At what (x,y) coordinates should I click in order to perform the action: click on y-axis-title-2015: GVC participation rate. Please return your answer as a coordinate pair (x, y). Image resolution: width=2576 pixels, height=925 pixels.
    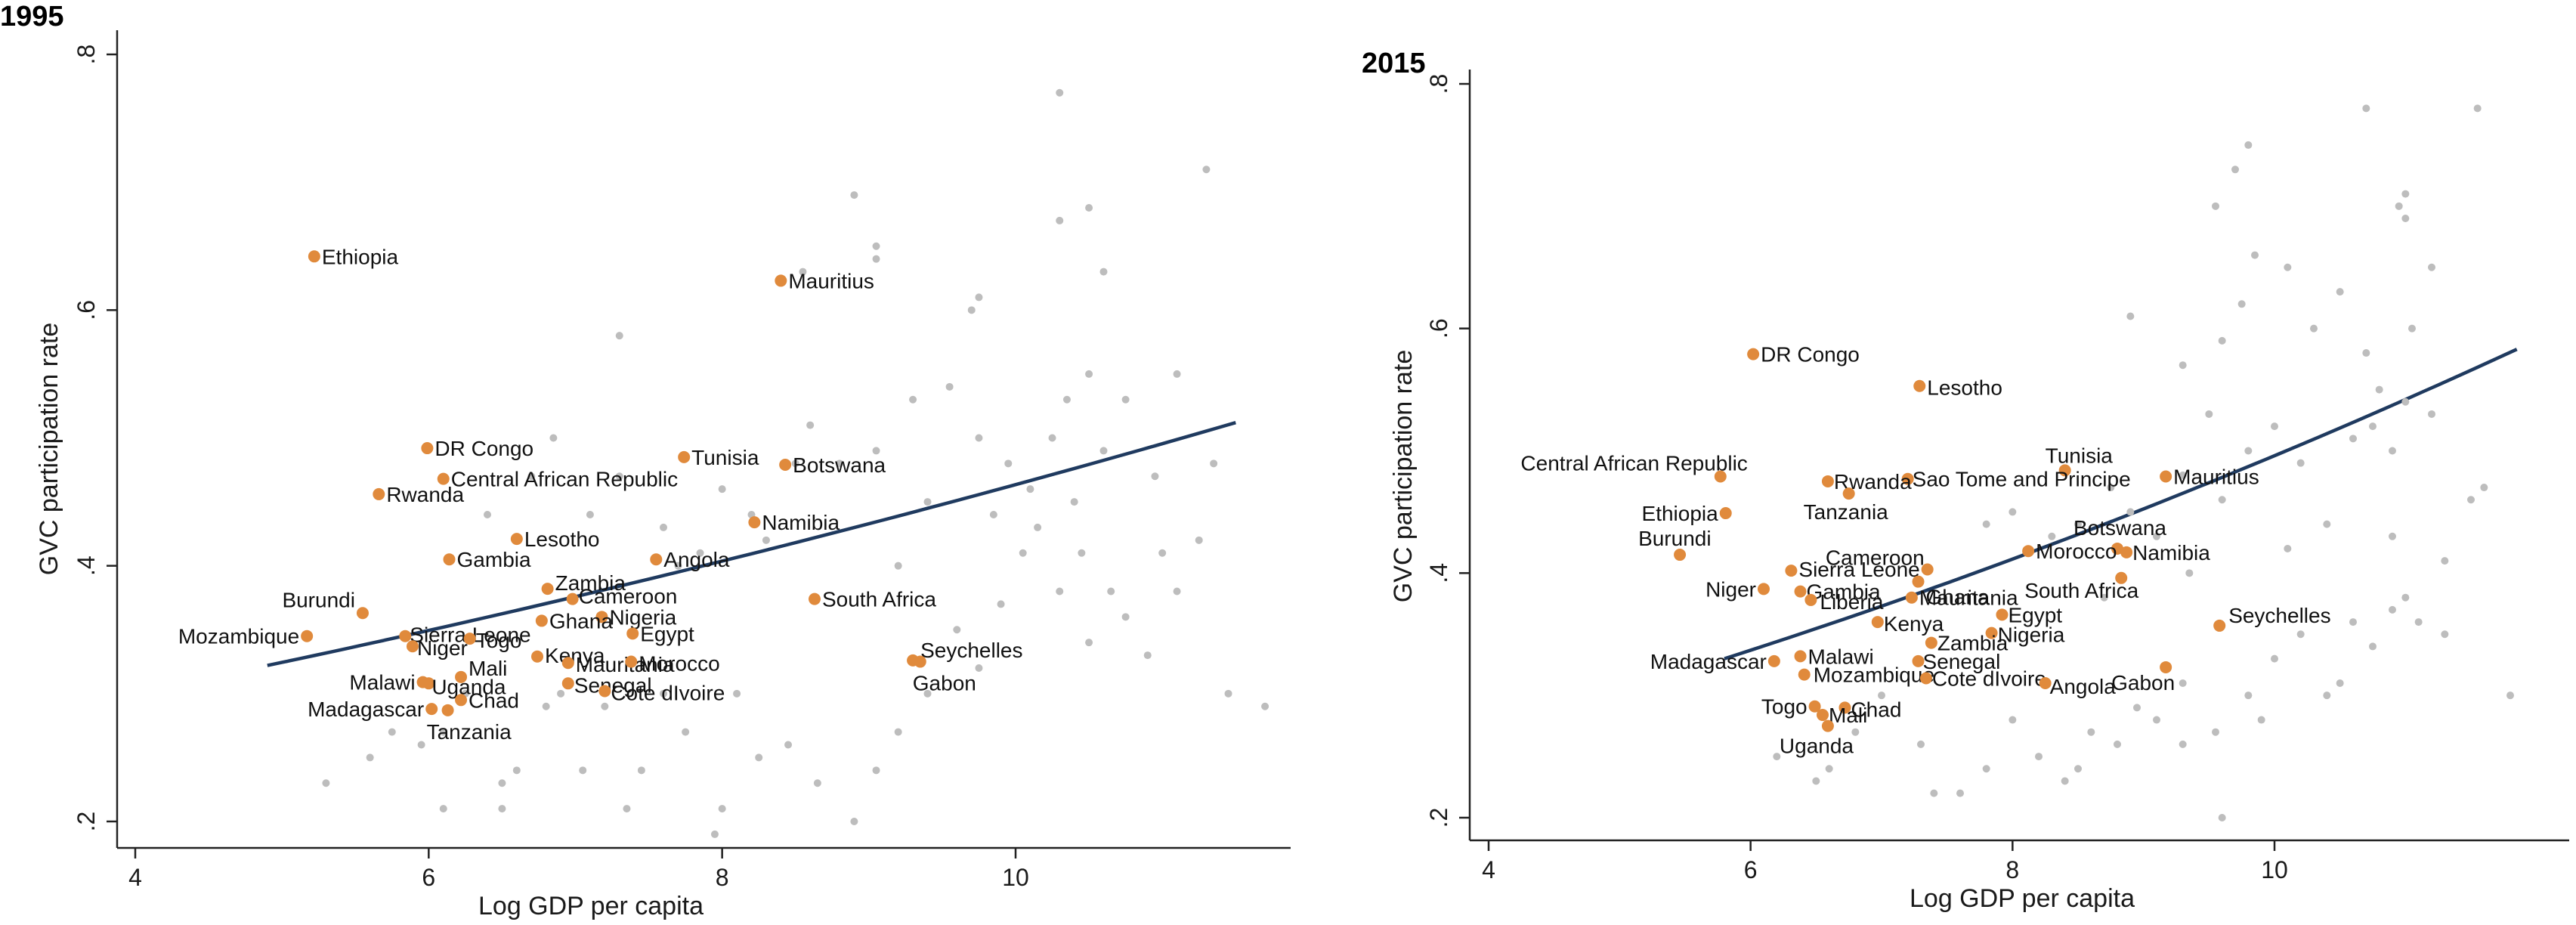
    Looking at the image, I should click on (1403, 476).